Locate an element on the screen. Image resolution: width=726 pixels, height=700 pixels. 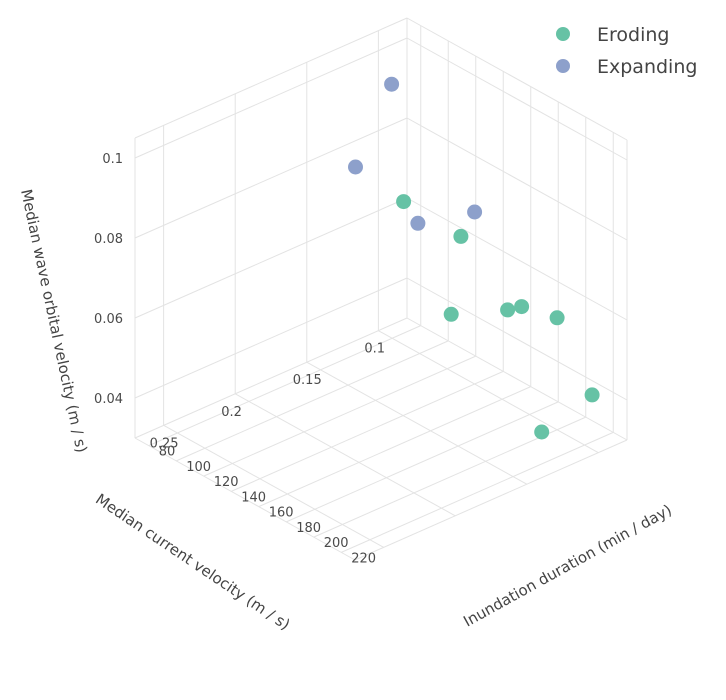
legend-item-eroding: Eroding is located at coordinates (612, 35).